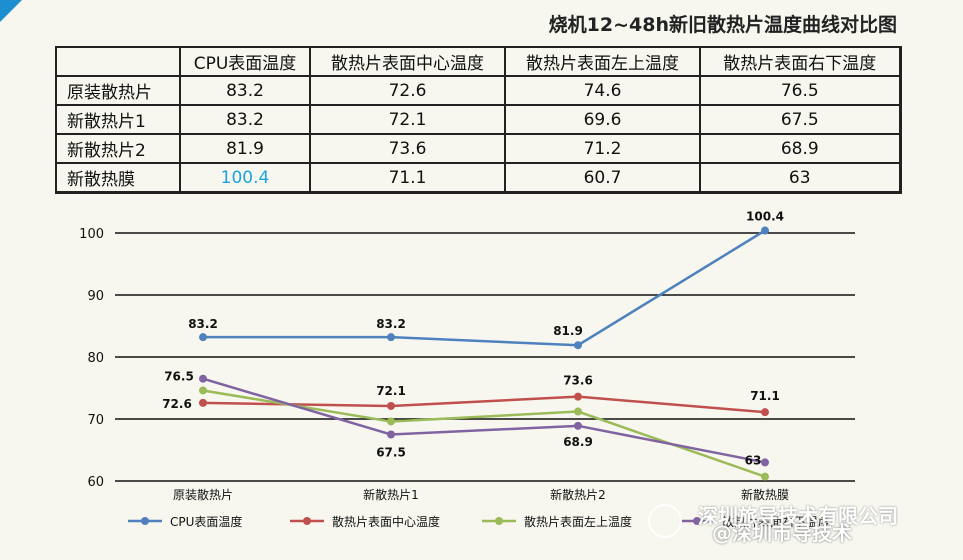 This screenshot has width=963, height=560. I want to click on table-cell: 60.7, so click(602, 178).